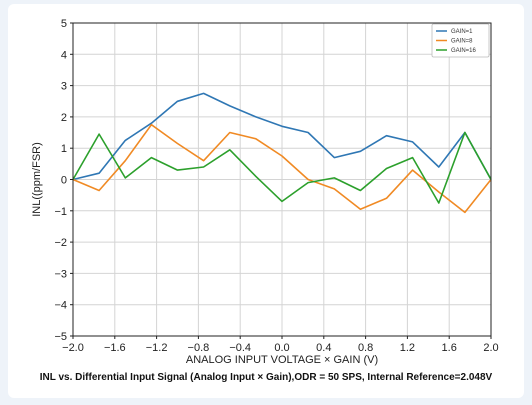 This screenshot has width=532, height=405. I want to click on y-tick-label: 3, so click(64, 87).